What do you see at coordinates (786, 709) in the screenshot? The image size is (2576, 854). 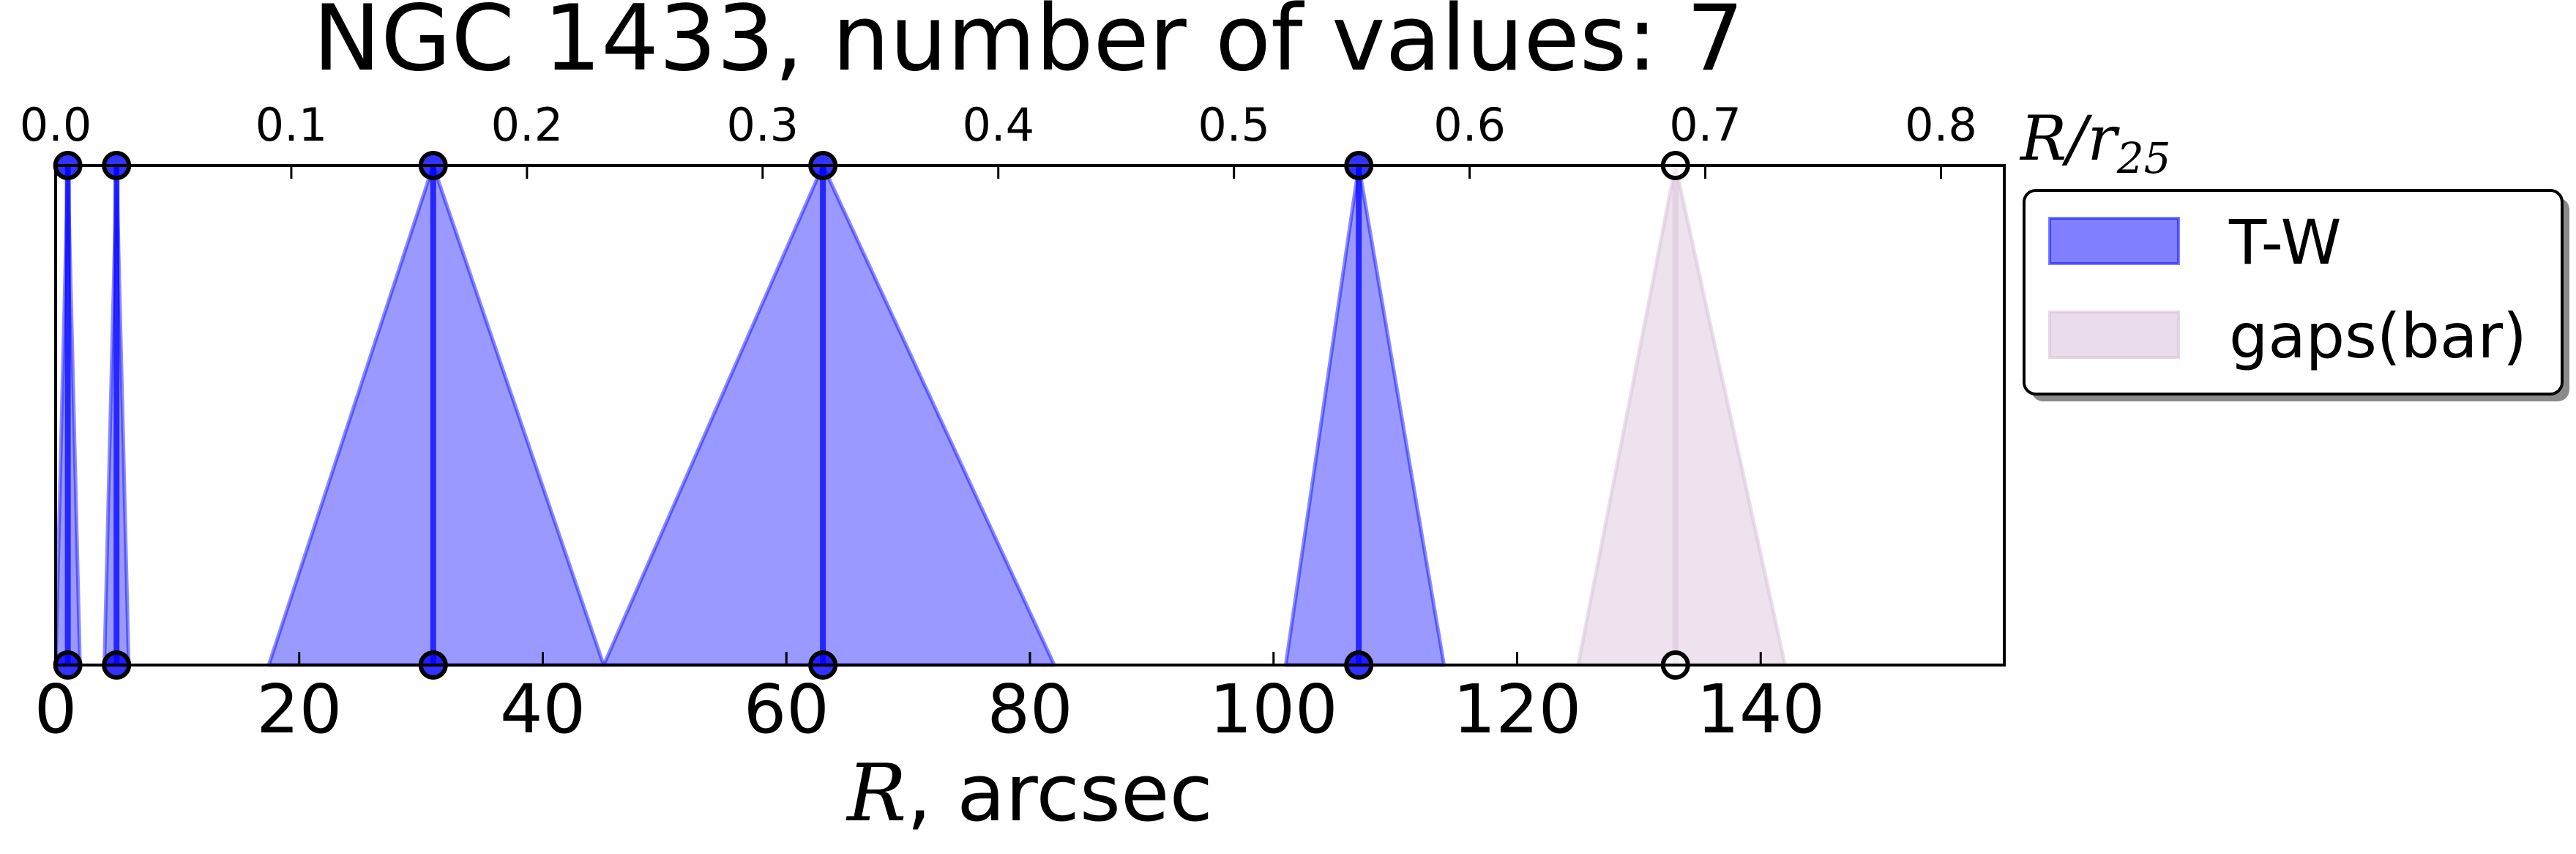 I see `x-tick-label-3: 60` at bounding box center [786, 709].